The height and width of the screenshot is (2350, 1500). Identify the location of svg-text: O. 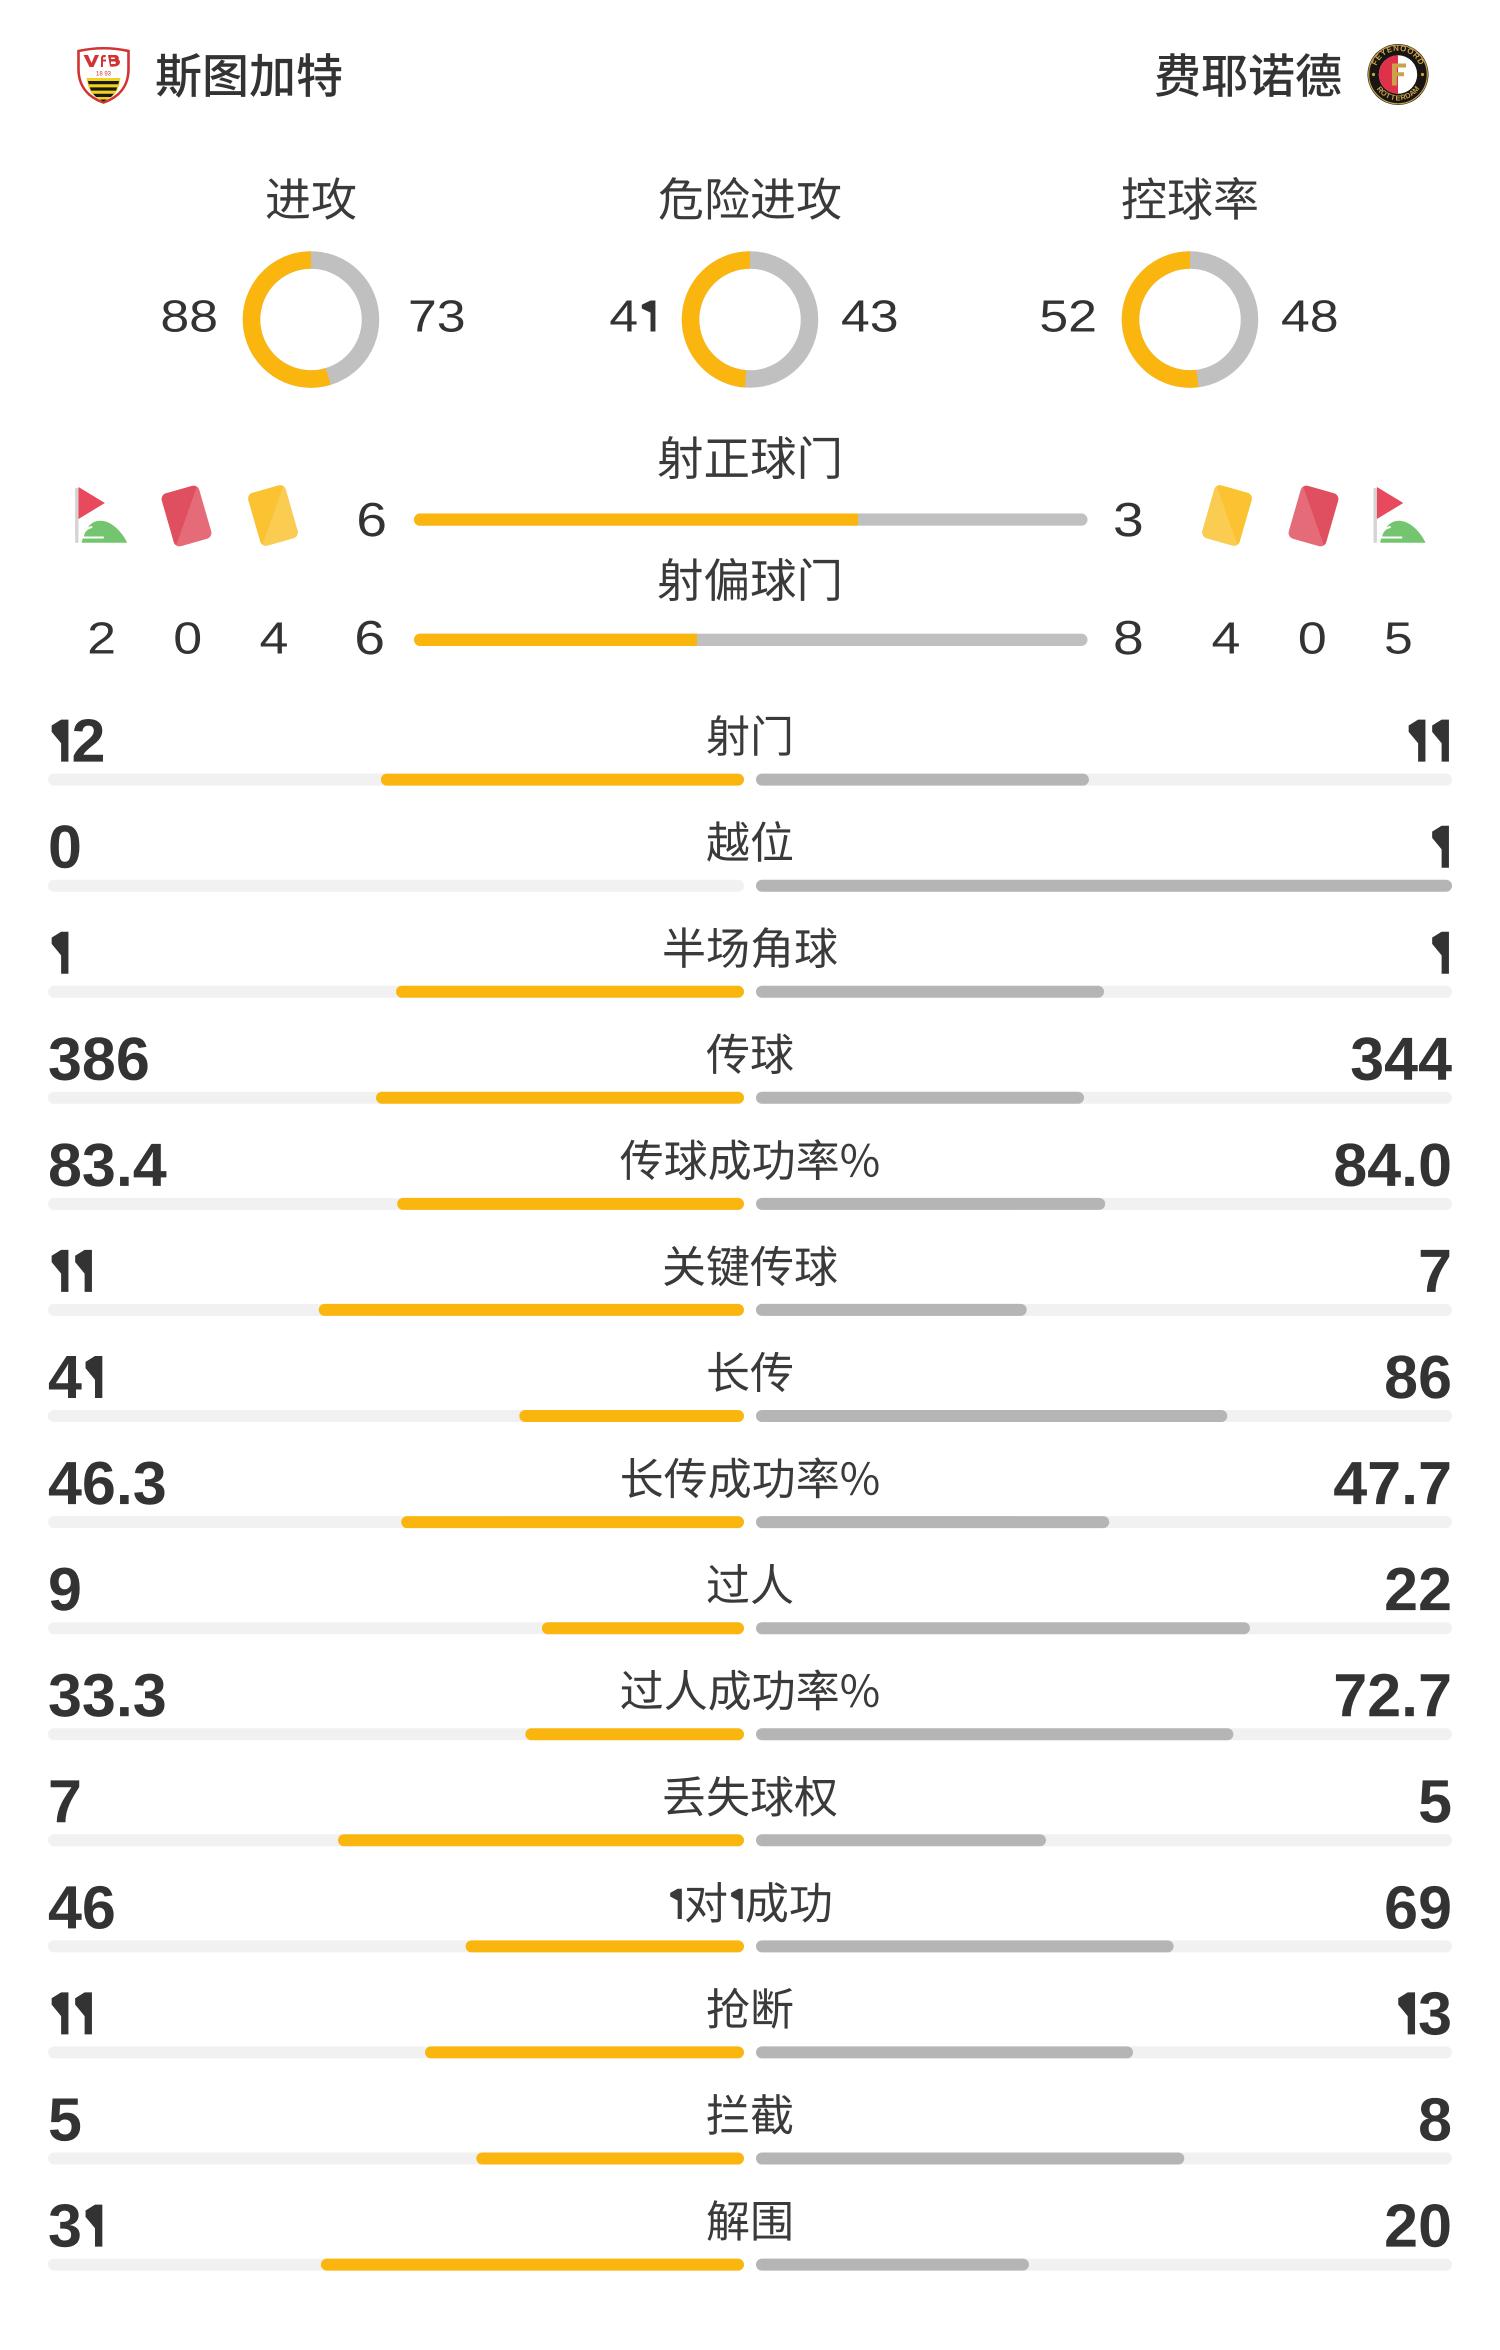
(1384, 93).